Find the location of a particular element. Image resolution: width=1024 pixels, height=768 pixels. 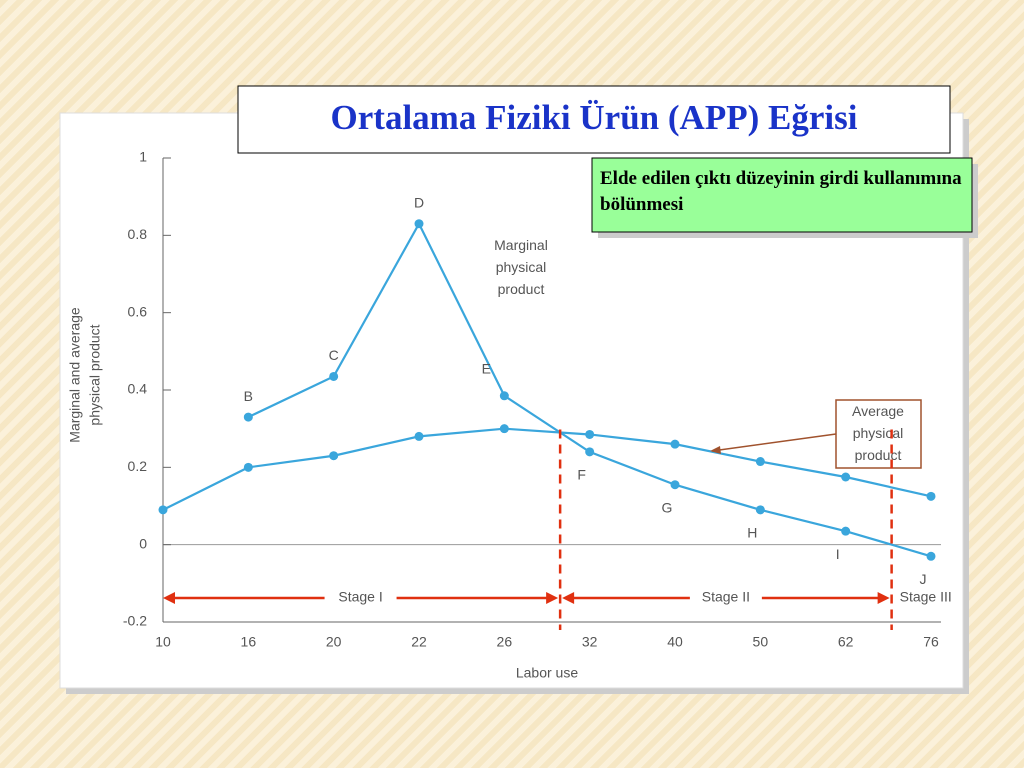

y-tick-label: 0.4 is located at coordinates (138, 389).